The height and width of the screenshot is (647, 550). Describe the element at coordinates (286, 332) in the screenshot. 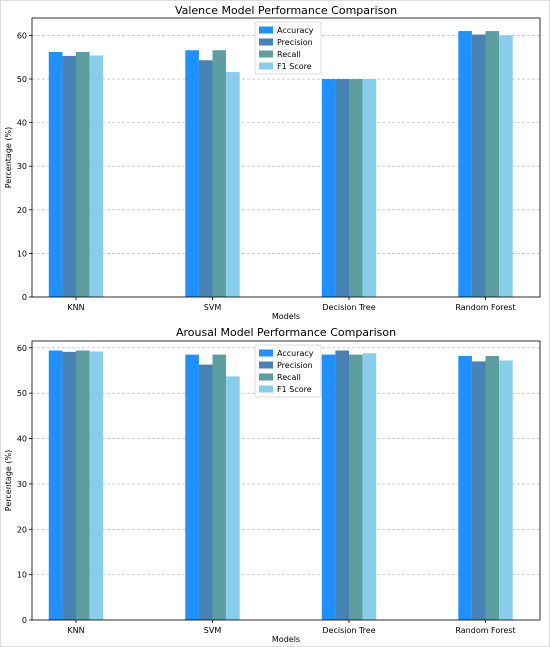

I see `chart-title: Arousal Model Performance Comparison` at that location.